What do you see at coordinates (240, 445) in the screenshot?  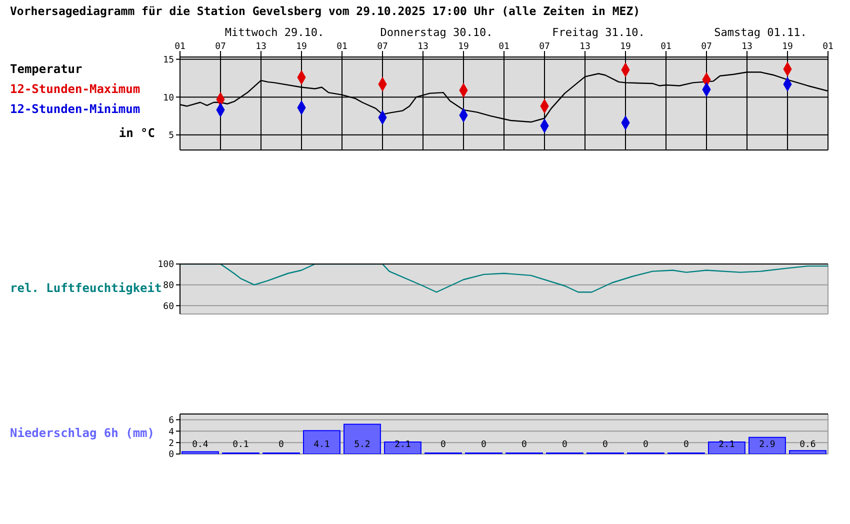 I see `data-label: 0.1` at bounding box center [240, 445].